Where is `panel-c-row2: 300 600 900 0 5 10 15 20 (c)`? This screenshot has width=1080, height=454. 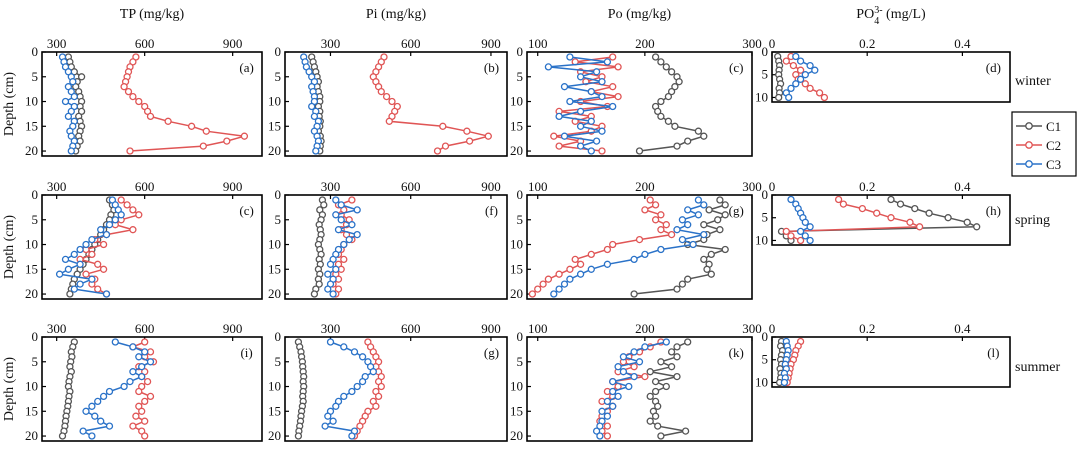 panel-c-row2: 300 600 900 0 5 10 15 20 (c) is located at coordinates (144, 240).